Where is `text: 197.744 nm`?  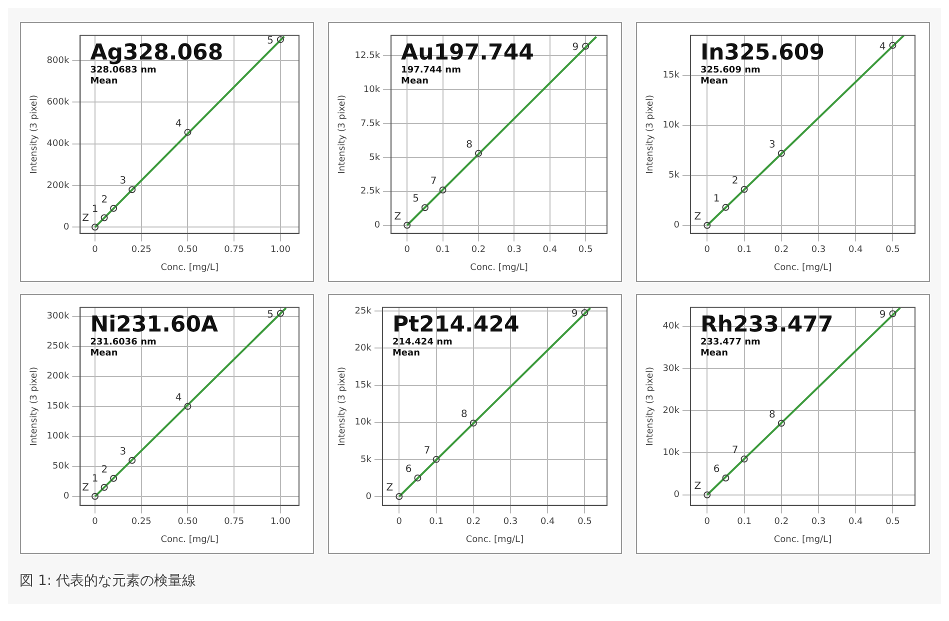 text: 197.744 nm is located at coordinates (430, 70).